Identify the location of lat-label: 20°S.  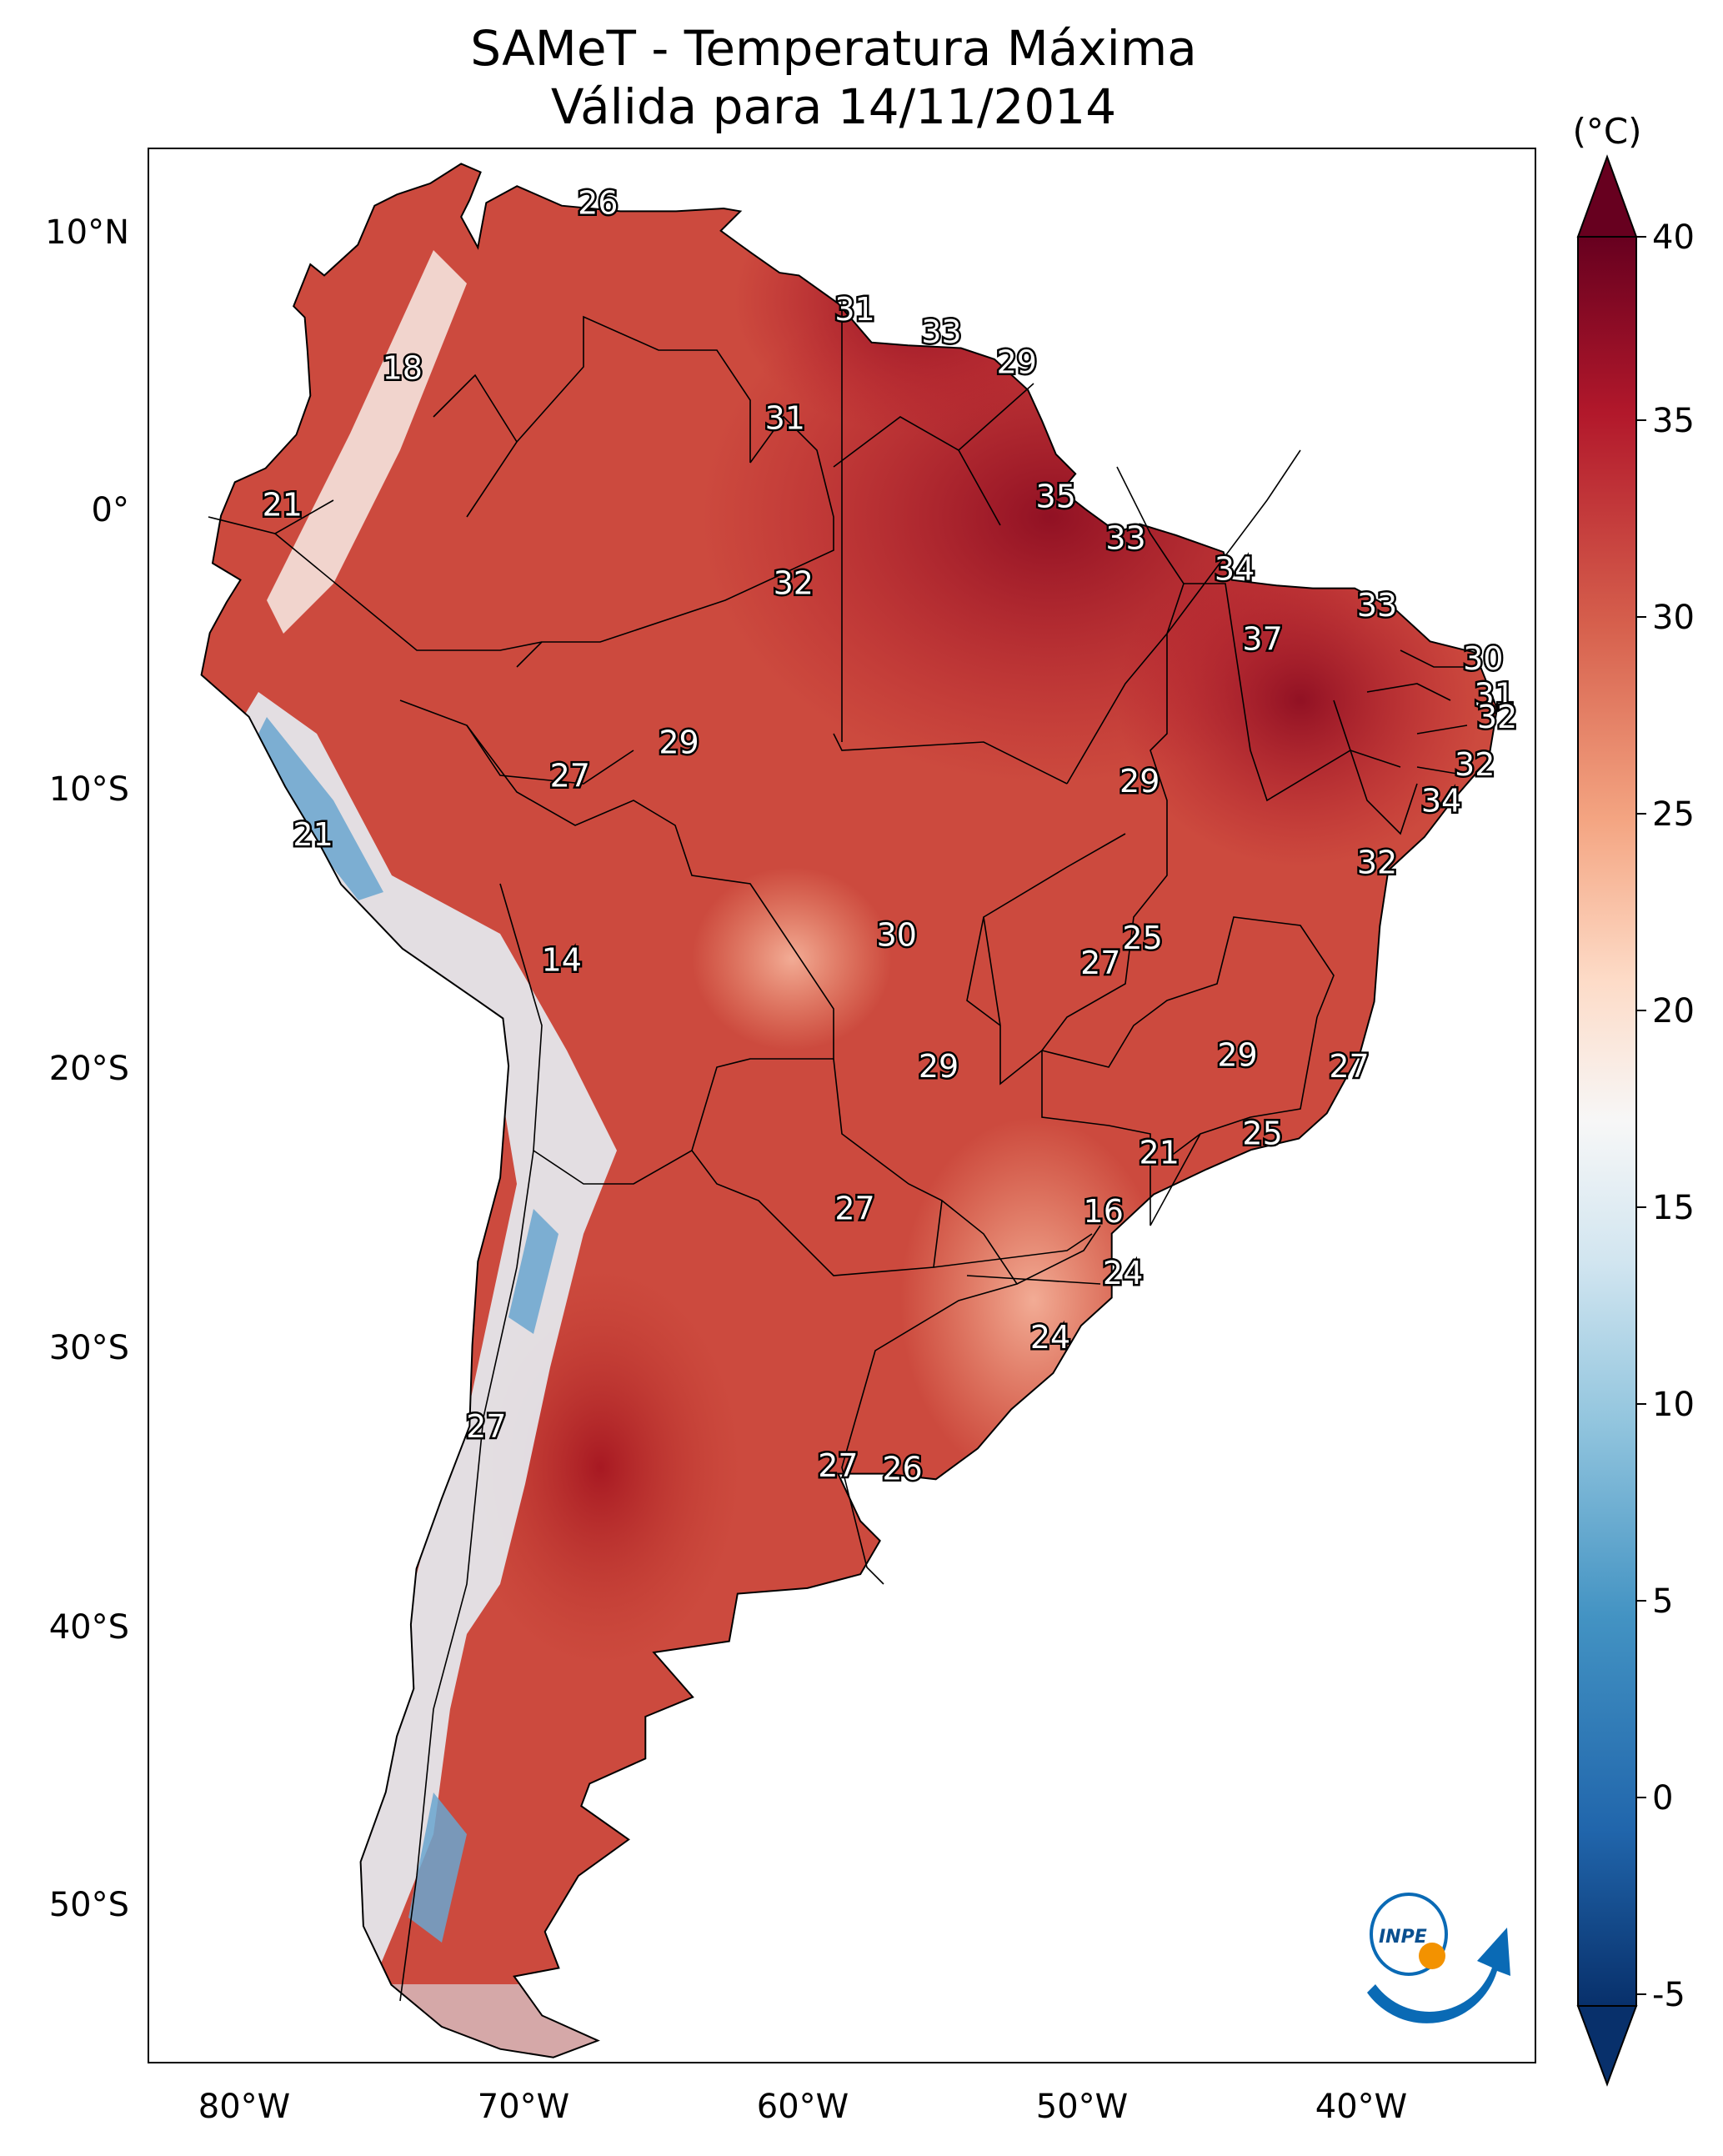
(89, 1069).